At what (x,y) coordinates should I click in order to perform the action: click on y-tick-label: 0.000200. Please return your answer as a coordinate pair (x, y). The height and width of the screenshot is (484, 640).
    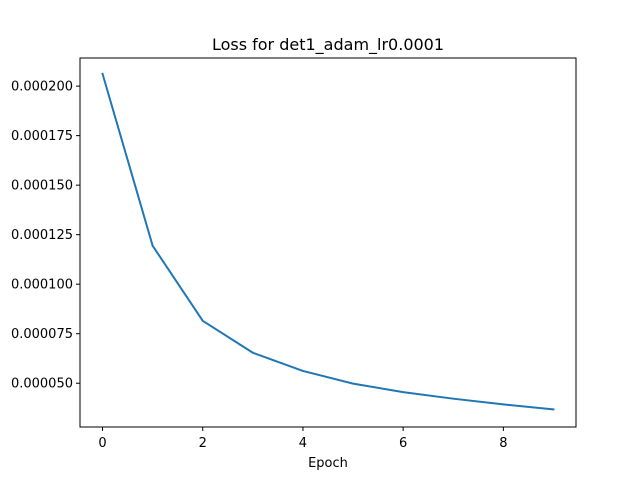
    Looking at the image, I should click on (42, 87).